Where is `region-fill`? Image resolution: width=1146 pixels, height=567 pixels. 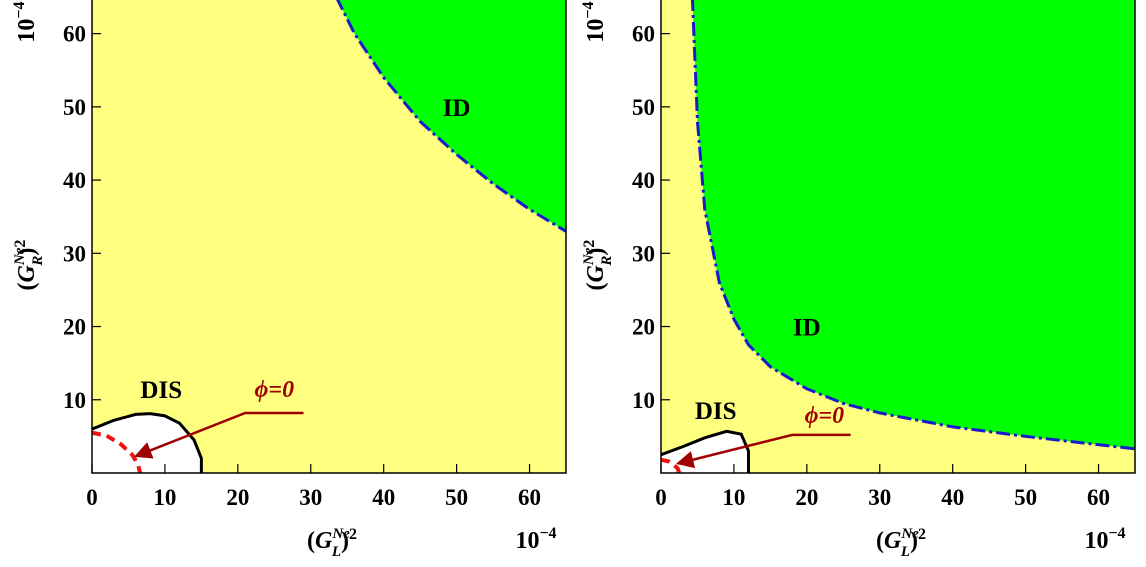 region-fill is located at coordinates (451, 116).